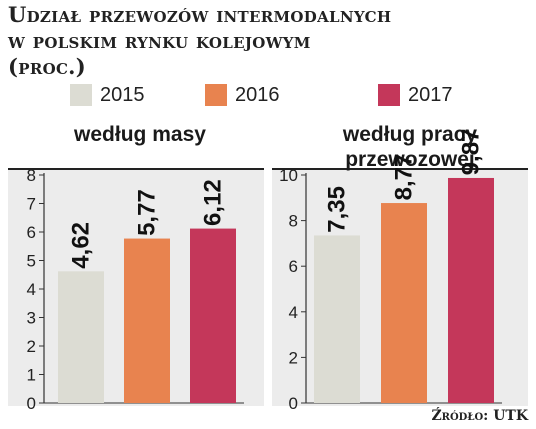 The width and height of the screenshot is (536, 429). I want to click on y-tick-label-work-4: 8, so click(293, 221).